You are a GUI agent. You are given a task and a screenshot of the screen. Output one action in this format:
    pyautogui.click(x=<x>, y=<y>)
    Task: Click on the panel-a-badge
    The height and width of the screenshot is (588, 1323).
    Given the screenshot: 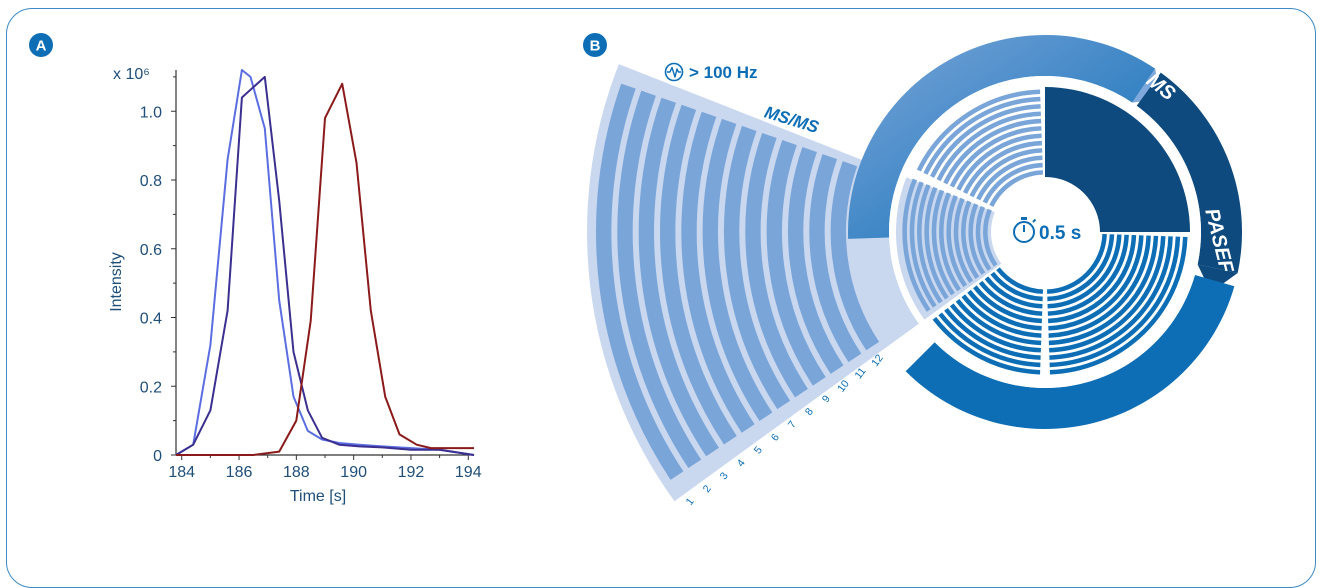 What is the action you would take?
    pyautogui.click(x=41, y=45)
    